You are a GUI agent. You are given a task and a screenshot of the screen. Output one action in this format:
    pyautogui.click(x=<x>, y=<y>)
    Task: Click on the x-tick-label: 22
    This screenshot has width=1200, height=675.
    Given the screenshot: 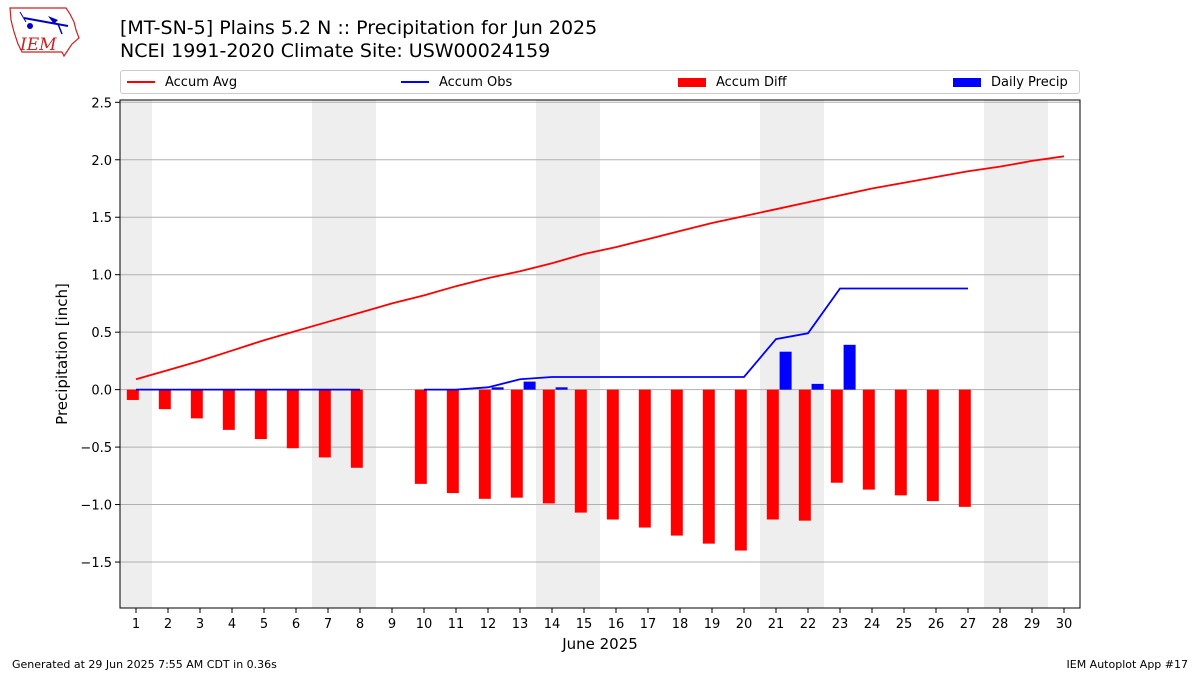 What is the action you would take?
    pyautogui.click(x=808, y=624)
    